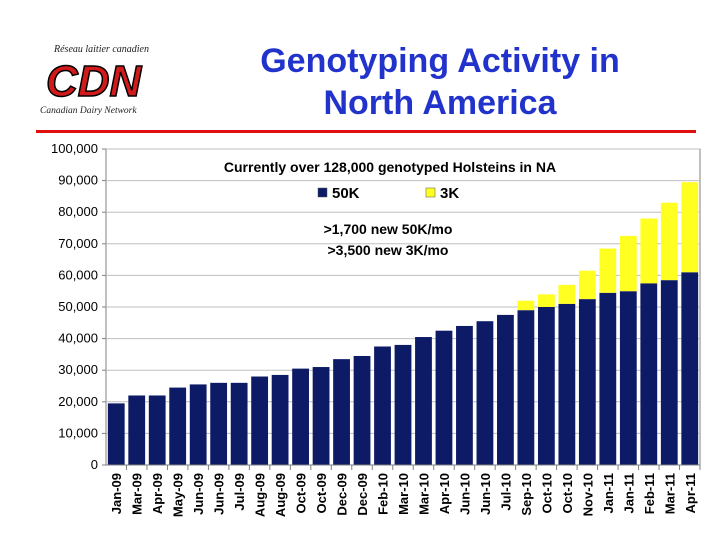  I want to click on note-3k-rate: >3,500 new 3K/mo, so click(387, 250).